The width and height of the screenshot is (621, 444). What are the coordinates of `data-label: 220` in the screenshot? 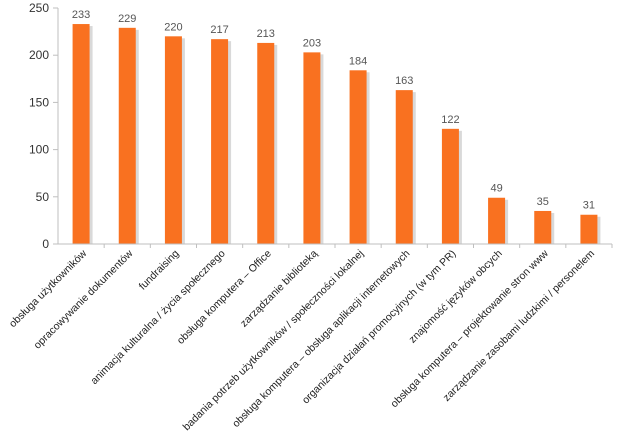 It's located at (173, 27).